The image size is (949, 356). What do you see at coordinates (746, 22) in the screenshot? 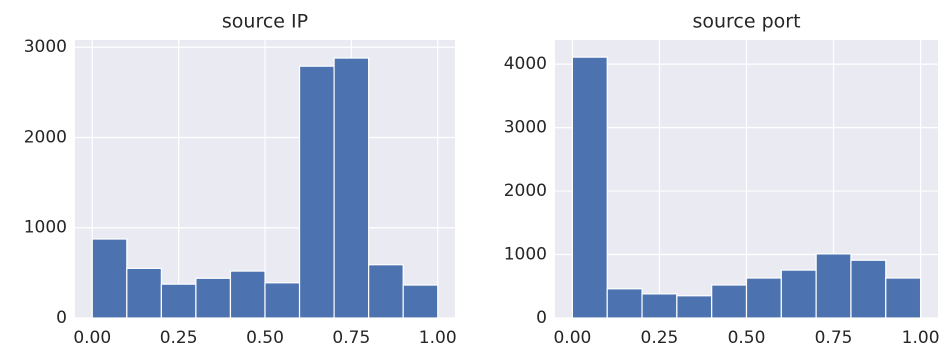
I see `chart-title: source port` at bounding box center [746, 22].